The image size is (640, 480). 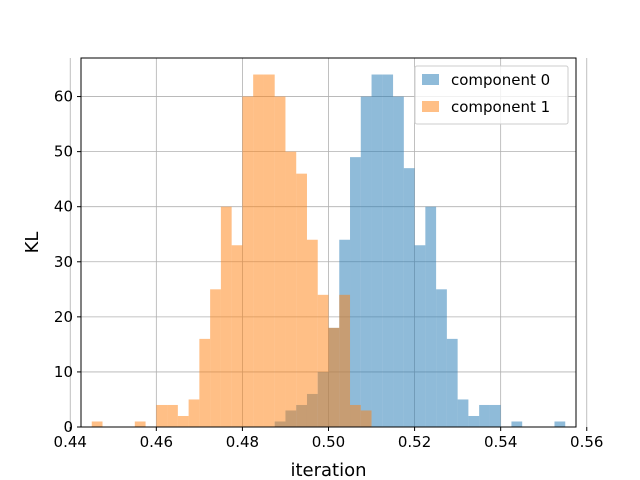 I want to click on y-axis-label: KL, so click(x=32, y=243).